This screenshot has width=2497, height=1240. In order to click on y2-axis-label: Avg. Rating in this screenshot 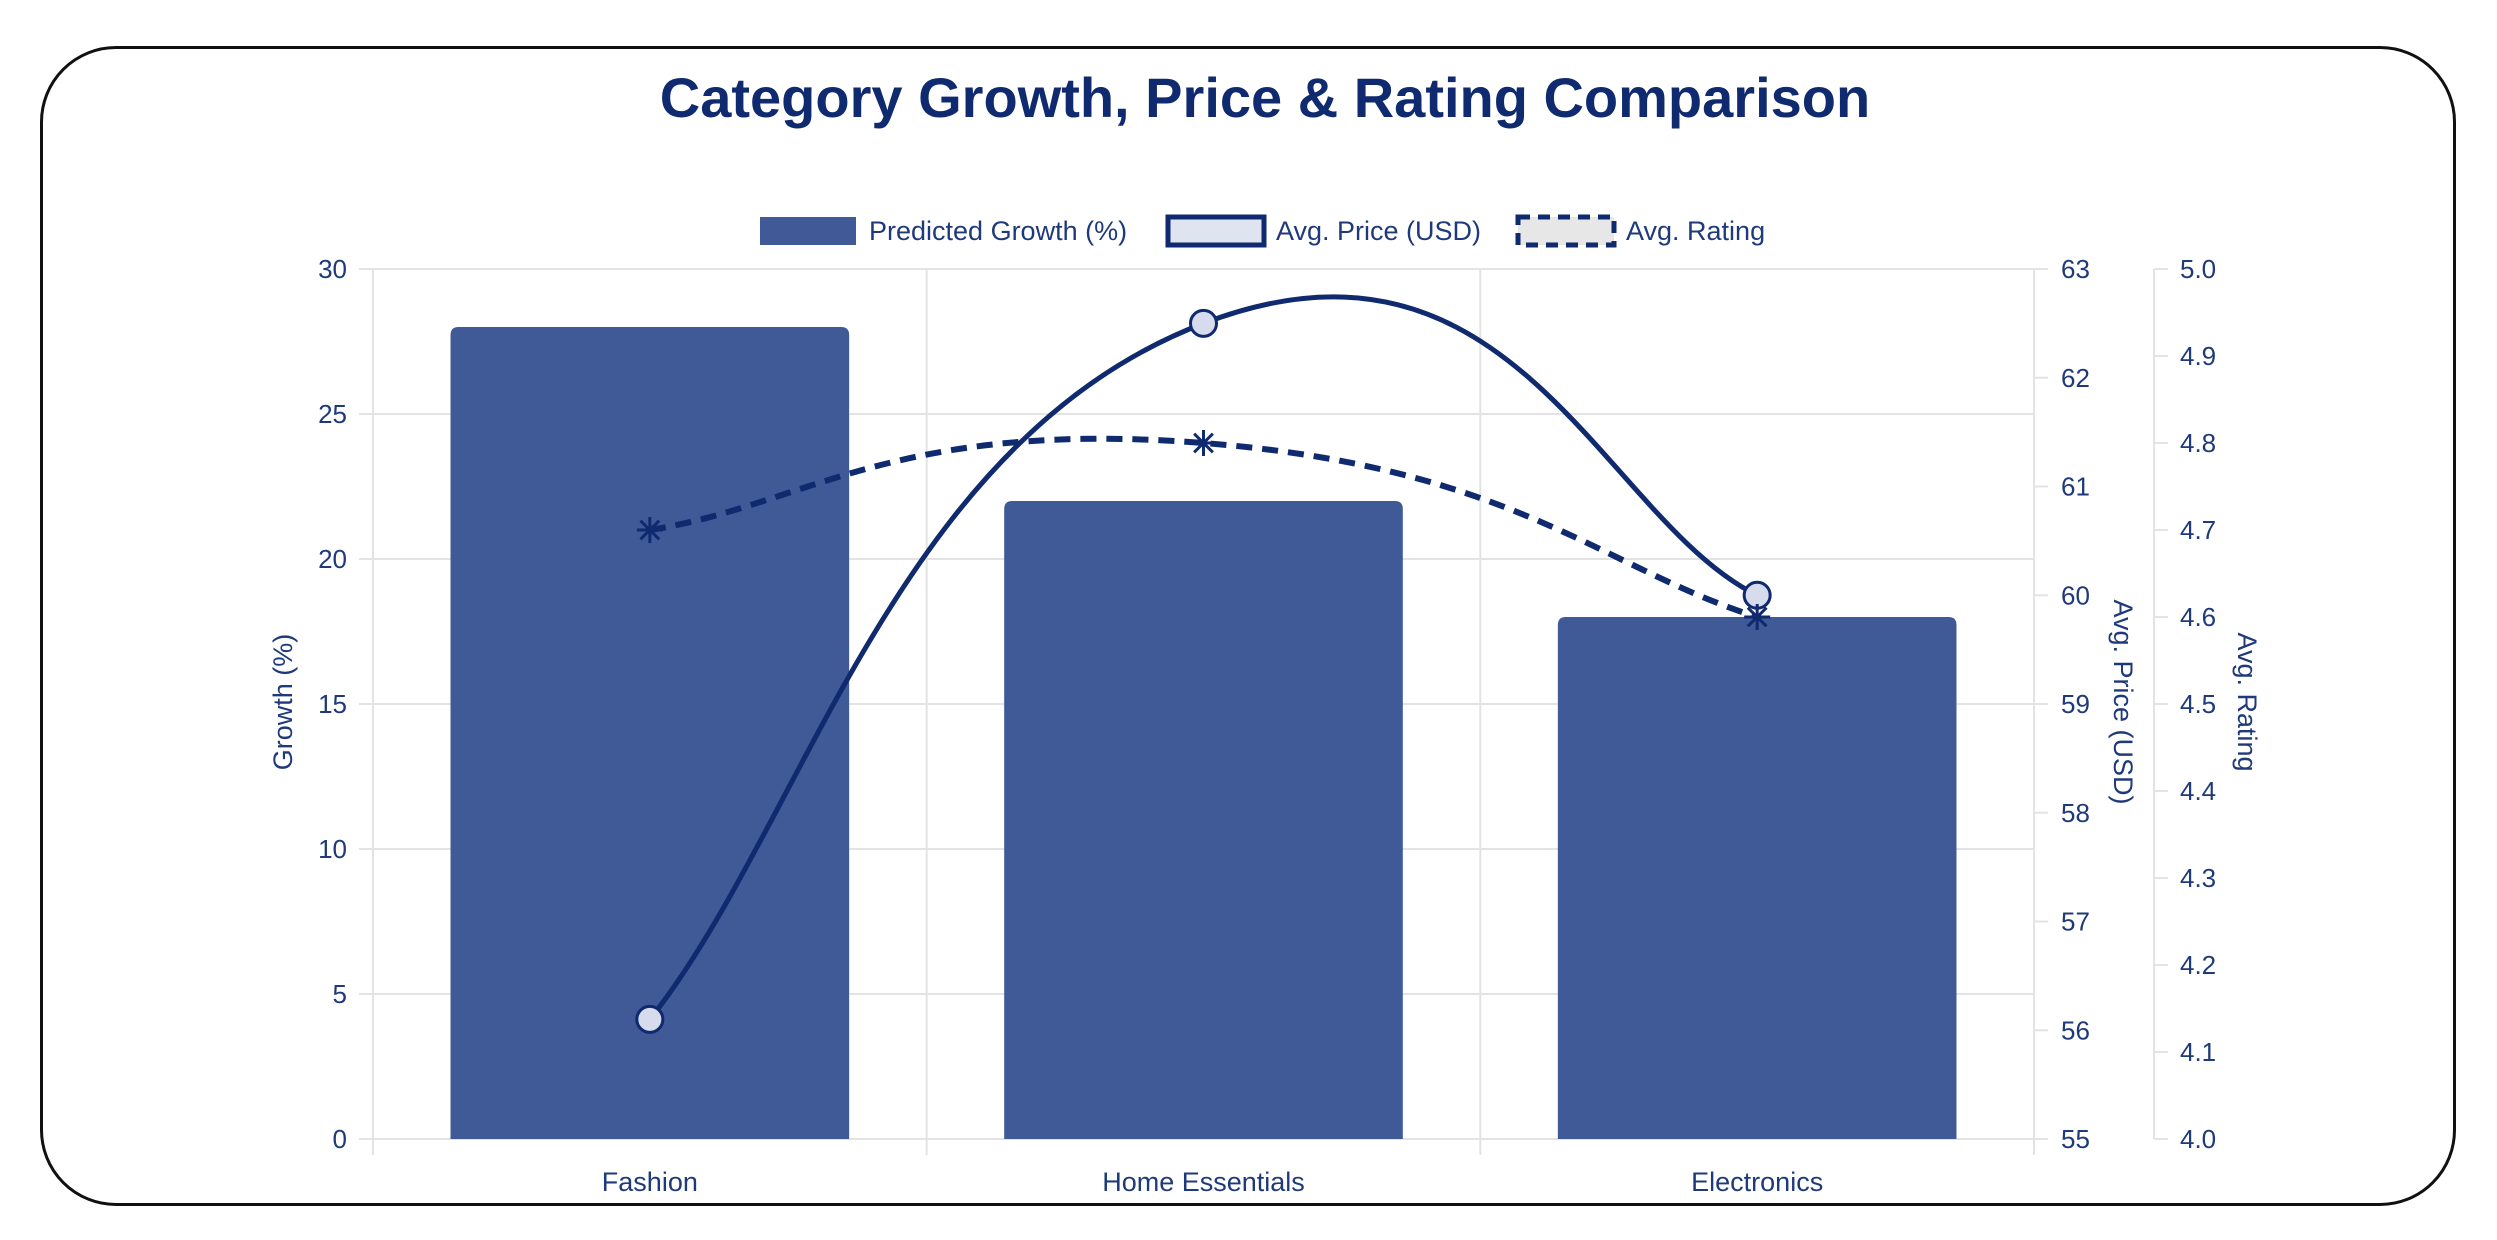, I will do `click(2247, 701)`.